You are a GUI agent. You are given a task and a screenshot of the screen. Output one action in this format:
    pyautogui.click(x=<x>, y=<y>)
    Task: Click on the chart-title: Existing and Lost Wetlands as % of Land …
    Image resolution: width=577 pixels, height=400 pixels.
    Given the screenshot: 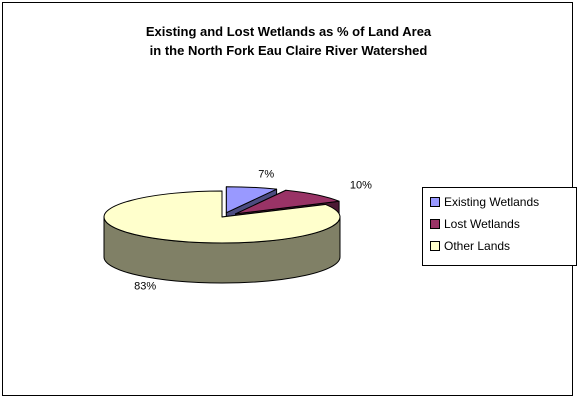 What is the action you would take?
    pyautogui.click(x=288, y=41)
    